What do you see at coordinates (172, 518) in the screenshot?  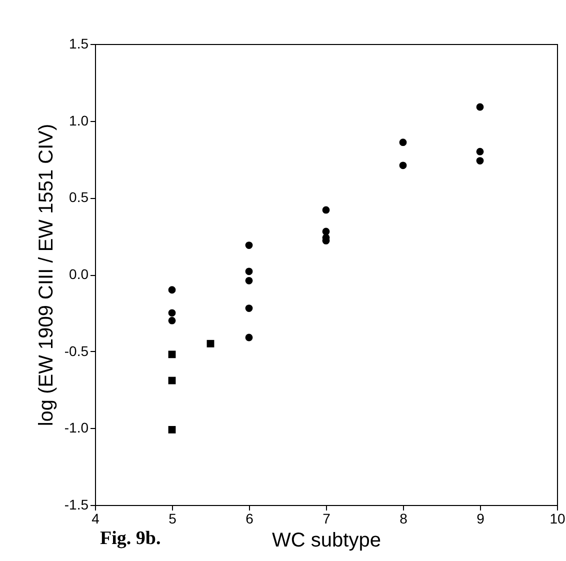 I see `x-tick-label: 5` at bounding box center [172, 518].